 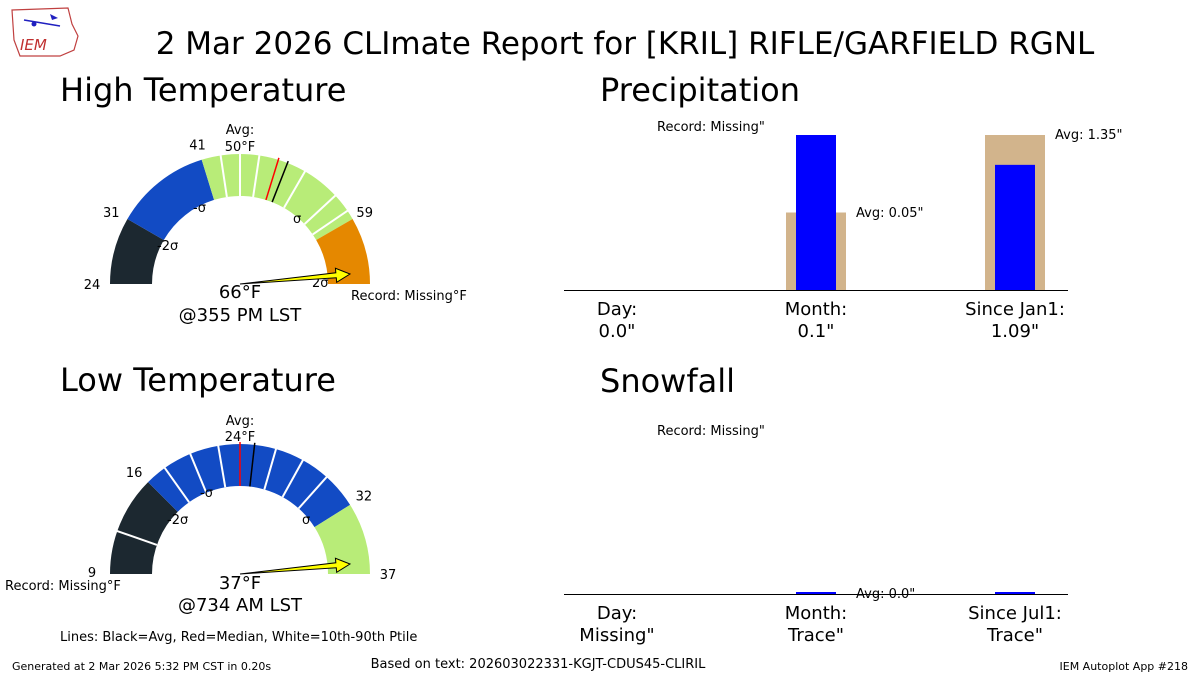 What do you see at coordinates (815, 635) in the screenshot?
I see `snow-month-value: Trace"` at bounding box center [815, 635].